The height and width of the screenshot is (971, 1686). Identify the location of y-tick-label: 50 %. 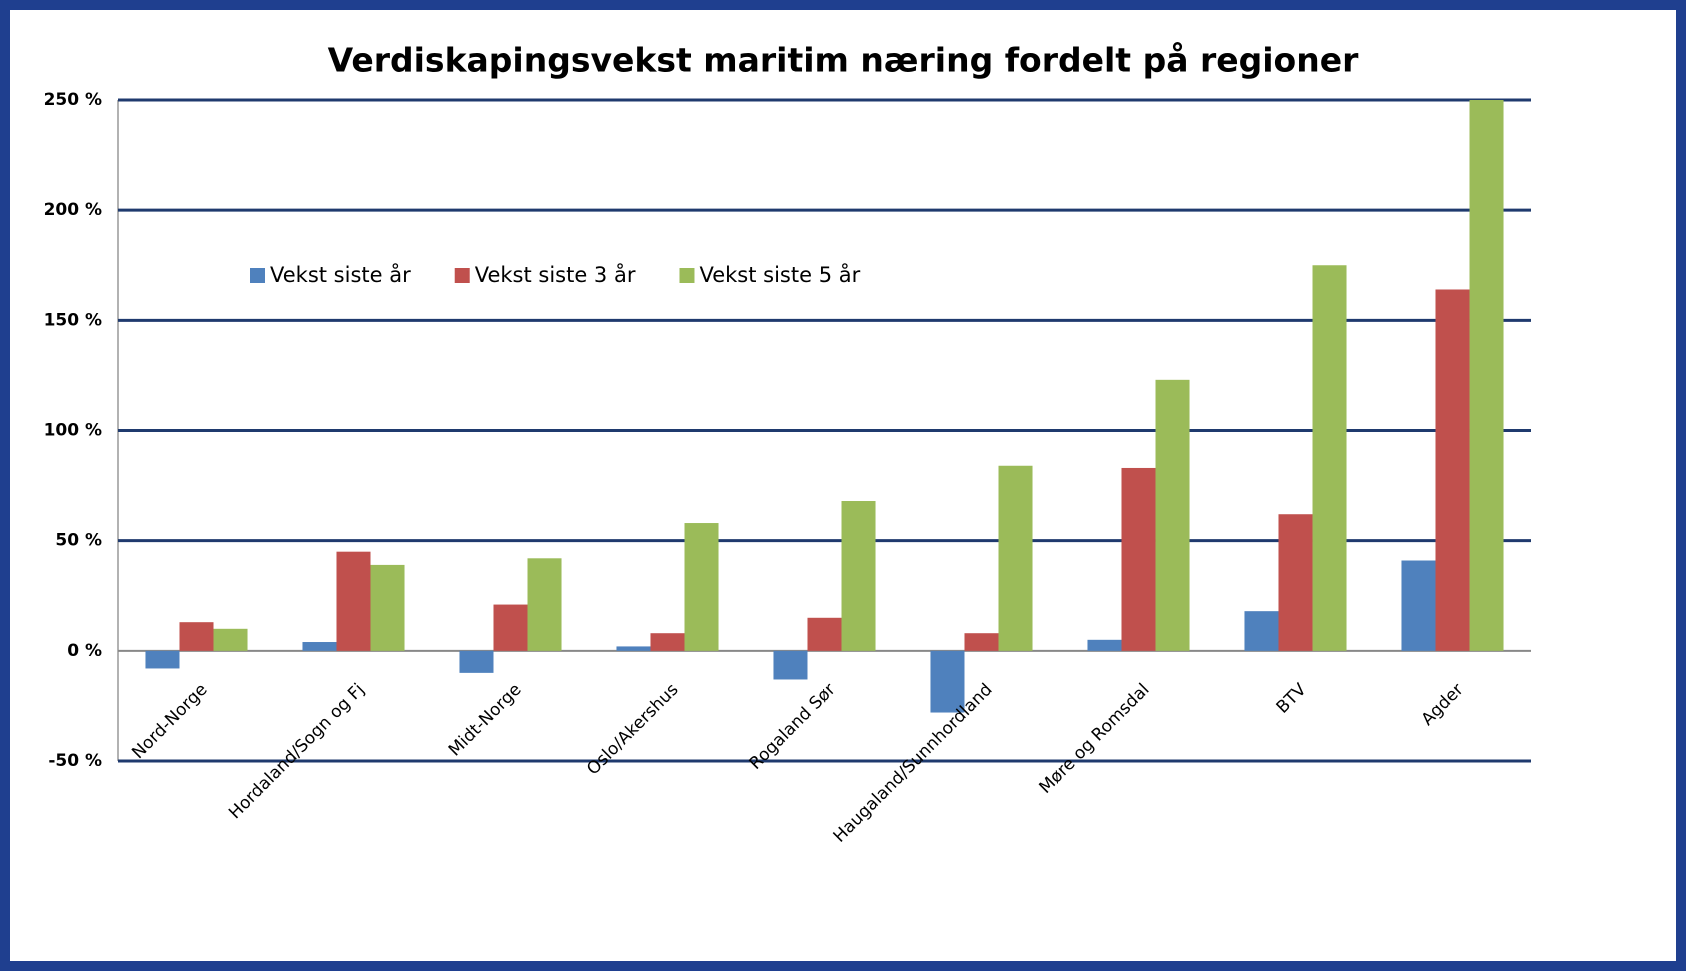
(78, 541).